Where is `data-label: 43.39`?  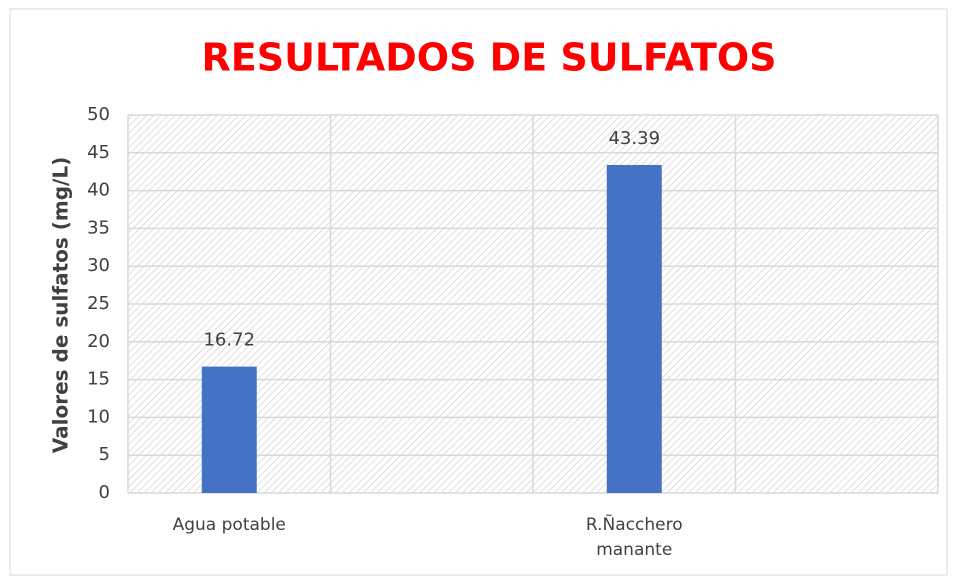 data-label: 43.39 is located at coordinates (634, 138).